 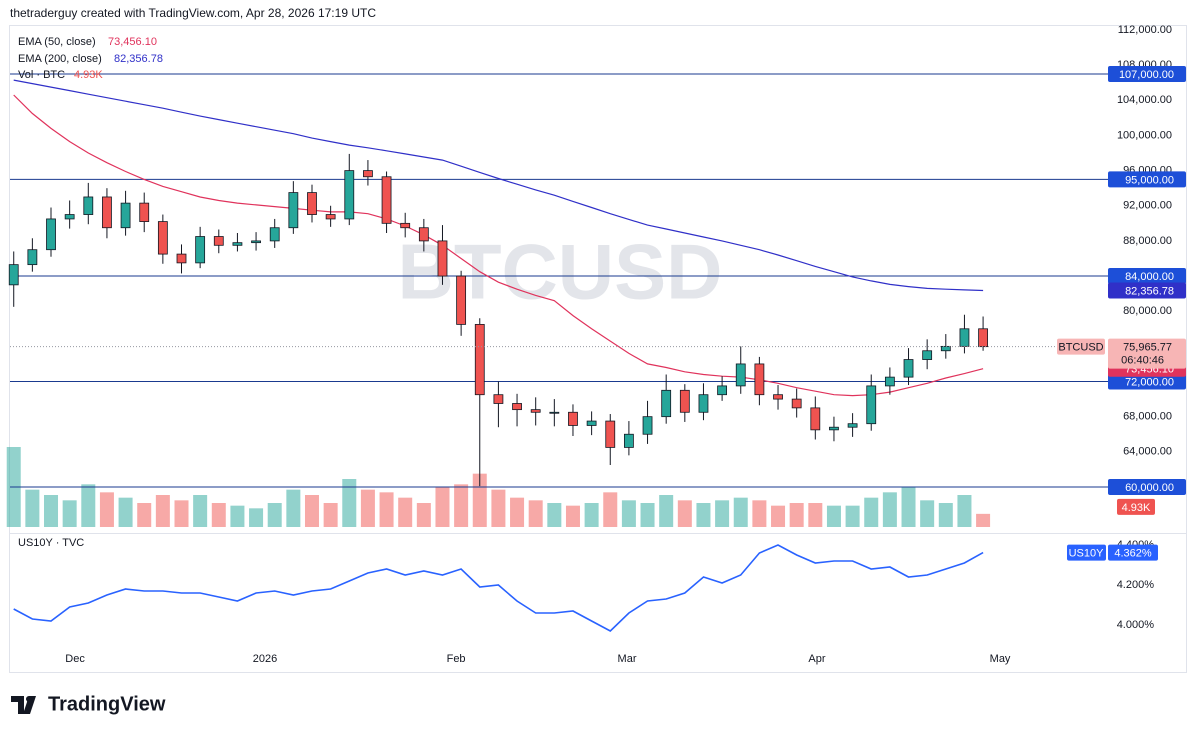 What do you see at coordinates (60, 59) in the screenshot?
I see `legend-name: EMA (200, close)` at bounding box center [60, 59].